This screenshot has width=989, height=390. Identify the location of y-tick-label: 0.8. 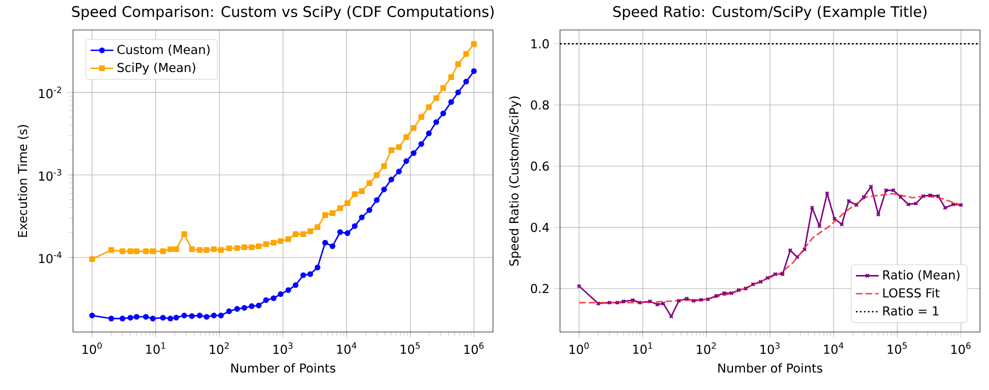
(539, 105).